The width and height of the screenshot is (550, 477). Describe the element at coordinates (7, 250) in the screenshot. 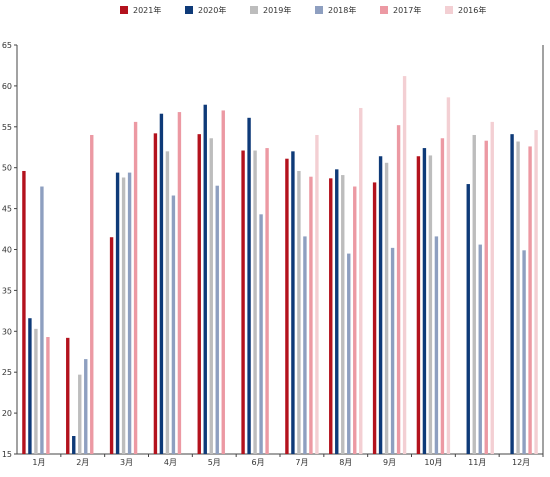

I see `y-tick-label: 40` at that location.